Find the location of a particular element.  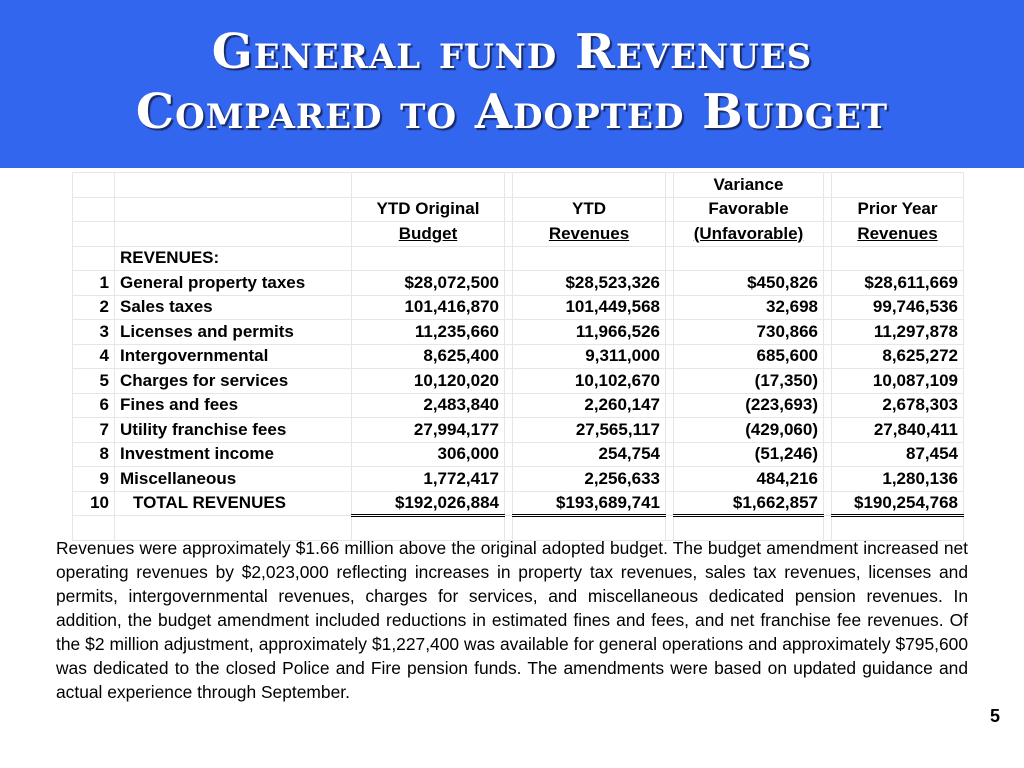

row-number: 5 is located at coordinates (93, 381).